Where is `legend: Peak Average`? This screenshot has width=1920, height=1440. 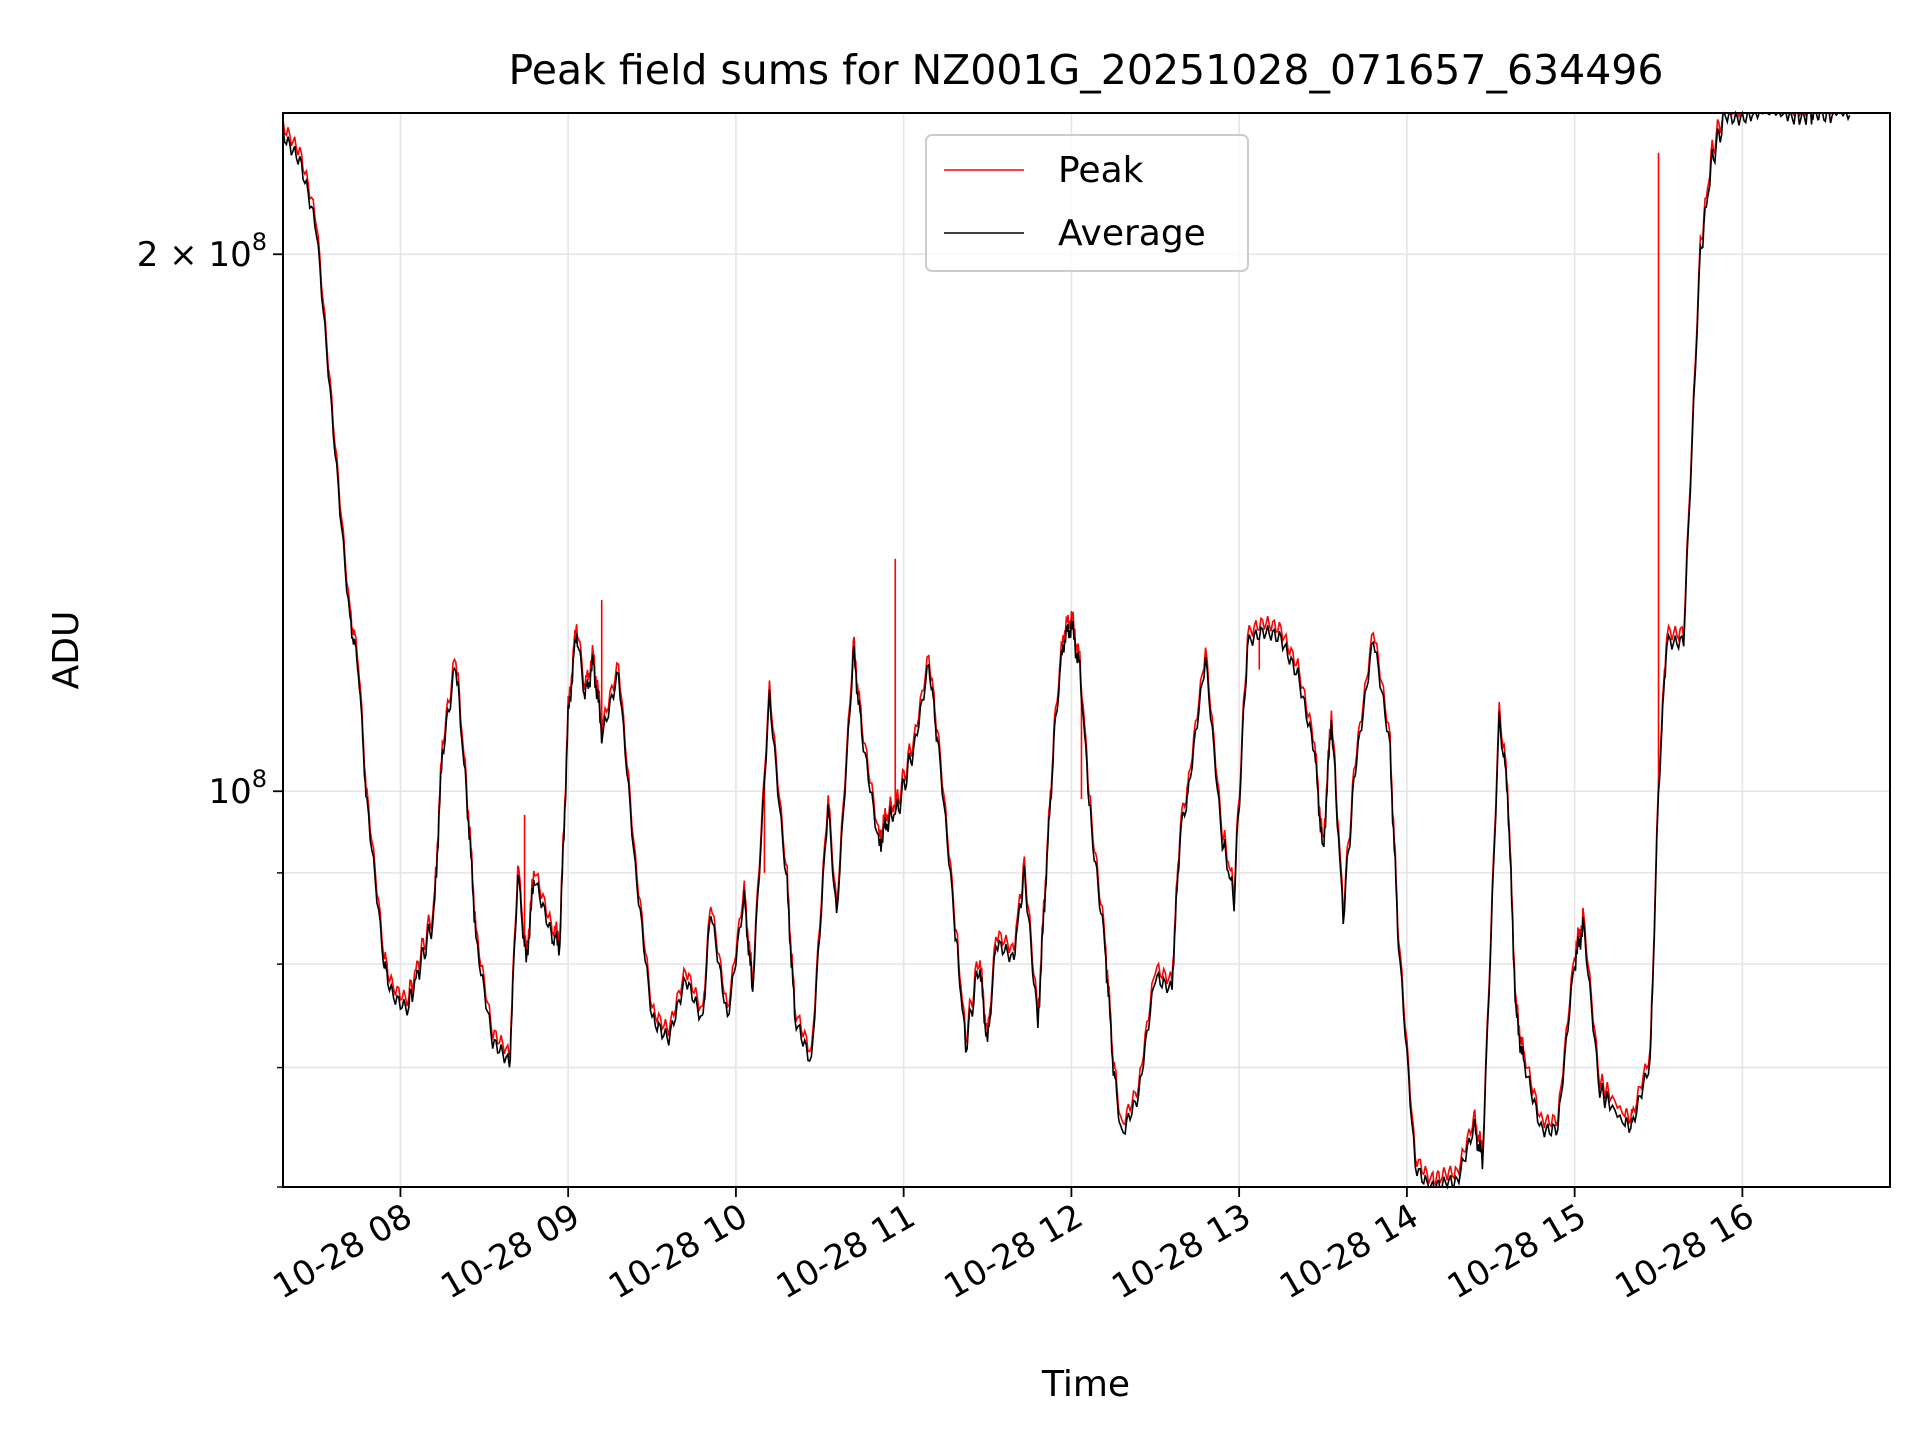 legend: Peak Average is located at coordinates (1087, 203).